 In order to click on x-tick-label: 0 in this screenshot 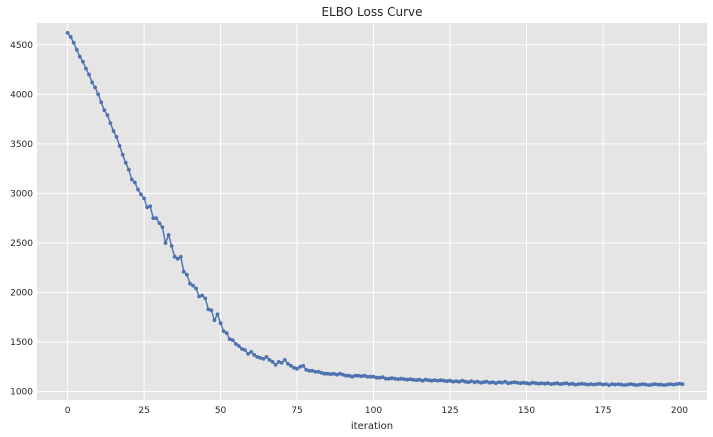, I will do `click(68, 411)`.